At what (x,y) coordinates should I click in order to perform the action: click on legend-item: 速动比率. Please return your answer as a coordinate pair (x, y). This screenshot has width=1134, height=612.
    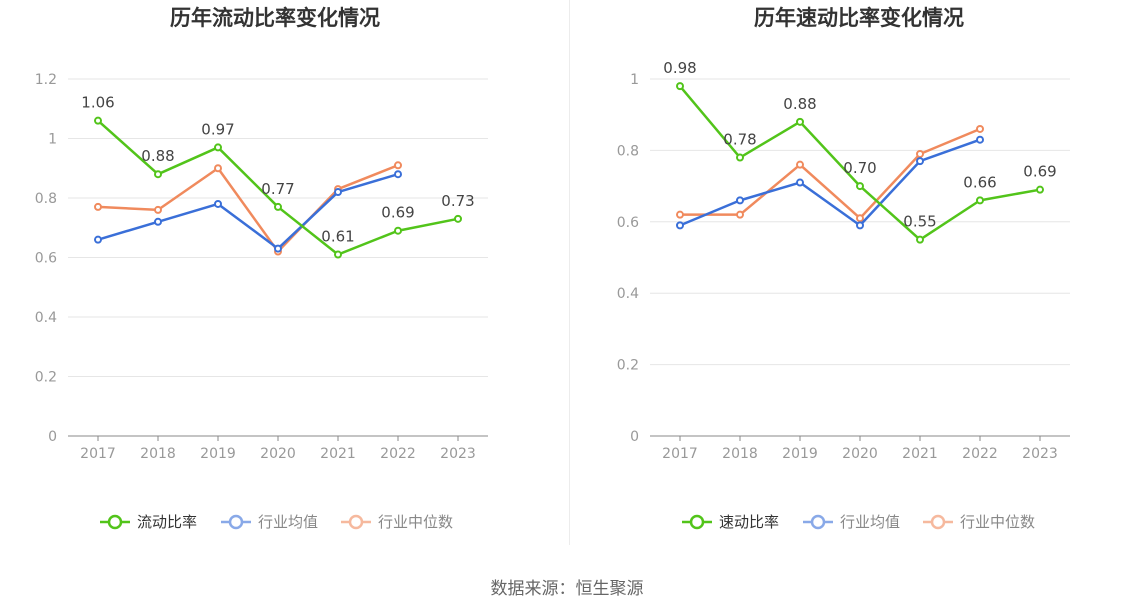
    Looking at the image, I should click on (730, 522).